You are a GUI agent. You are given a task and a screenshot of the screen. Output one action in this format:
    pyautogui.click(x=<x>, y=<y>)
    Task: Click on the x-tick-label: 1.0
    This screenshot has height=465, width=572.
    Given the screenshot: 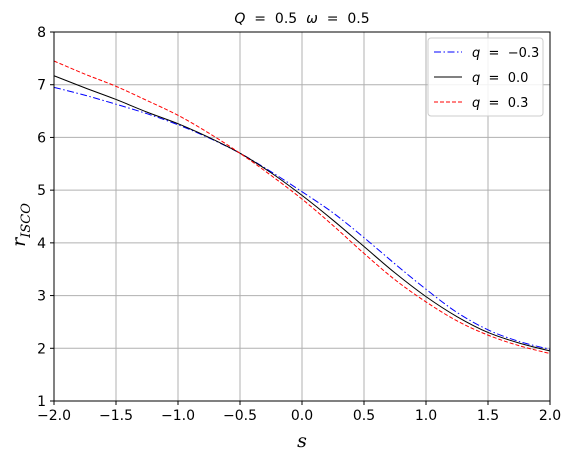 What is the action you would take?
    pyautogui.click(x=426, y=416)
    